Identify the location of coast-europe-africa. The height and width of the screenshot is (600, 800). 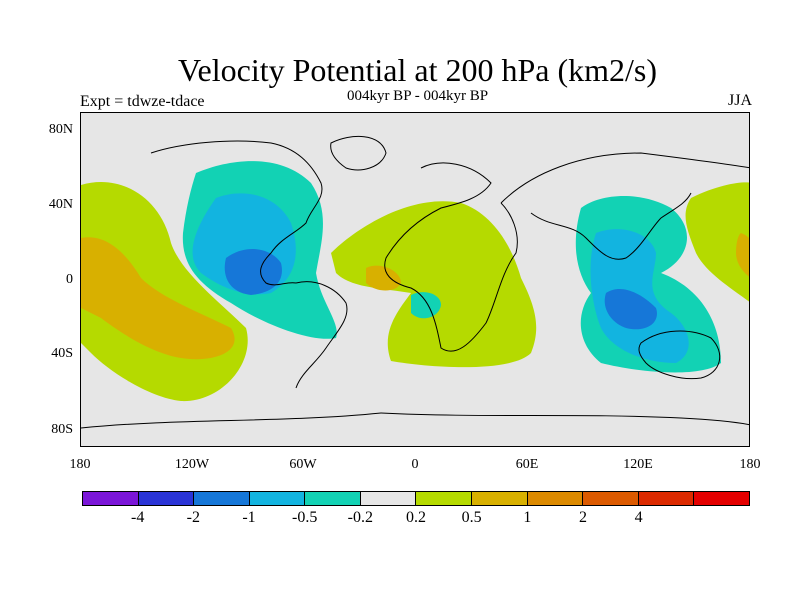
(451, 257).